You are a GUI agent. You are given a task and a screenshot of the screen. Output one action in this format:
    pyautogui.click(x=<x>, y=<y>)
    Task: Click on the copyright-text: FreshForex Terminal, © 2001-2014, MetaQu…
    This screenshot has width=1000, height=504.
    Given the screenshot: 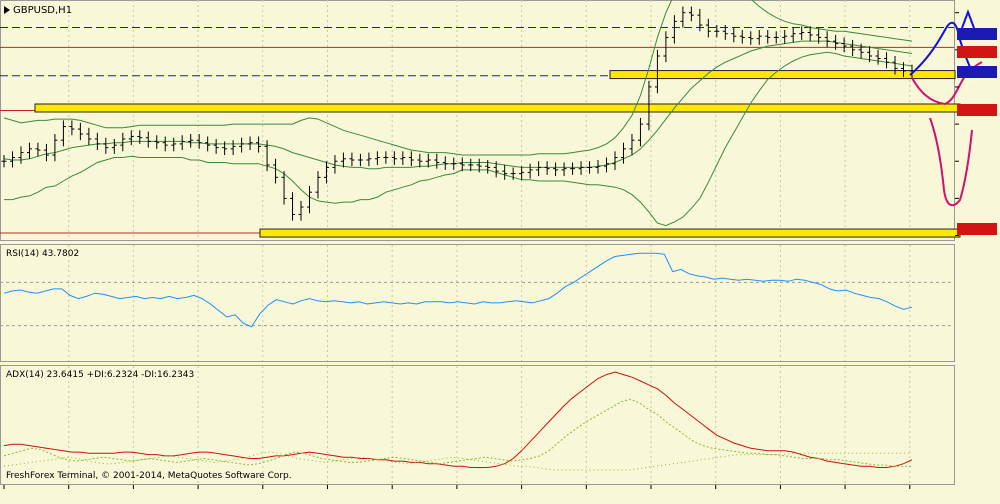 What is the action you would take?
    pyautogui.click(x=149, y=476)
    